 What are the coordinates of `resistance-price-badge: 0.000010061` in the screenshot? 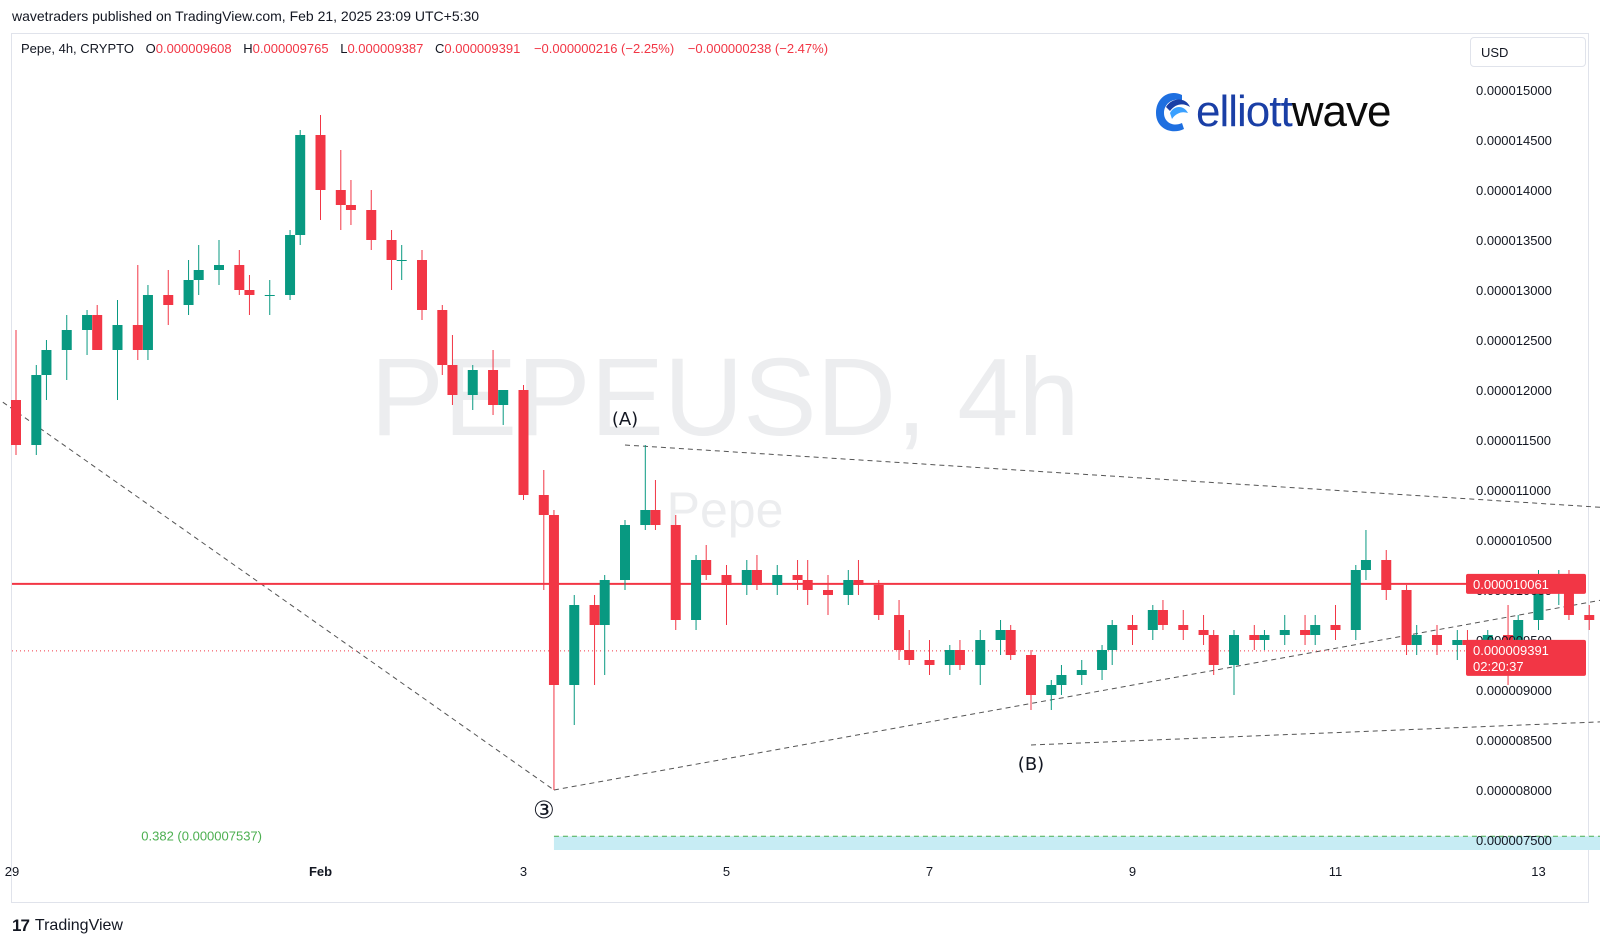 It's located at (1526, 583).